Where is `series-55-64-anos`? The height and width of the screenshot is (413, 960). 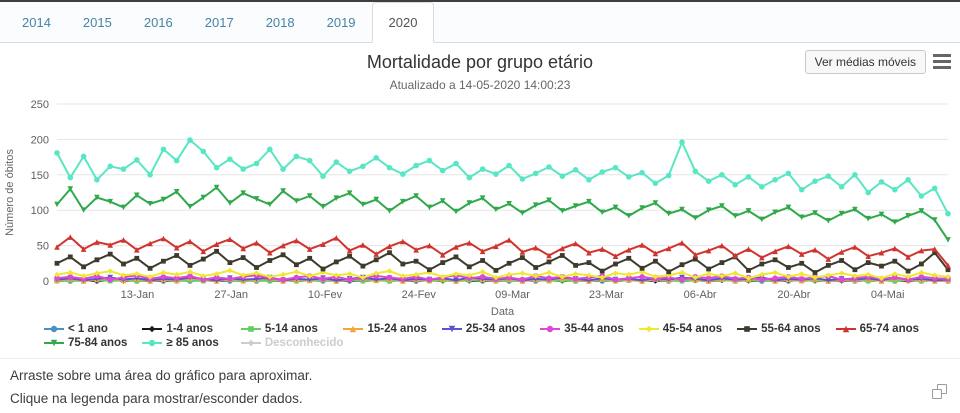
series-55-64-anos is located at coordinates (502, 261).